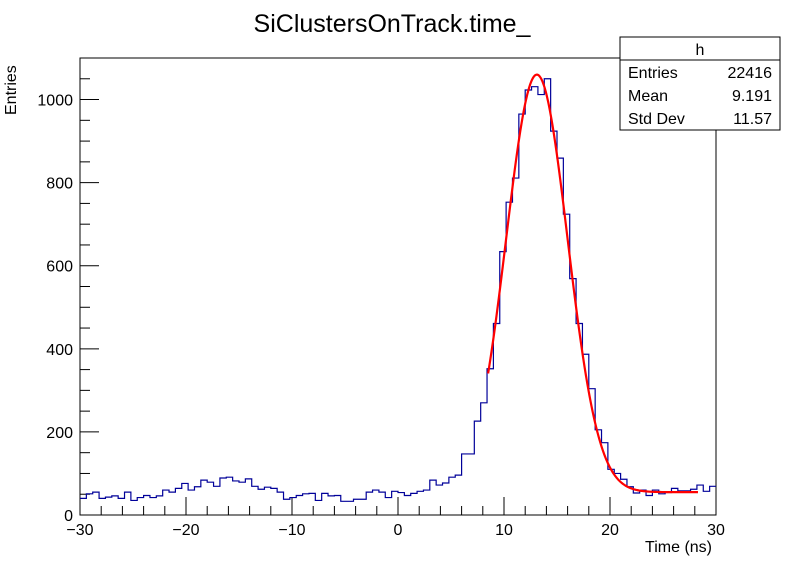  Describe the element at coordinates (59, 433) in the screenshot. I see `y-tick-label: 200` at that location.